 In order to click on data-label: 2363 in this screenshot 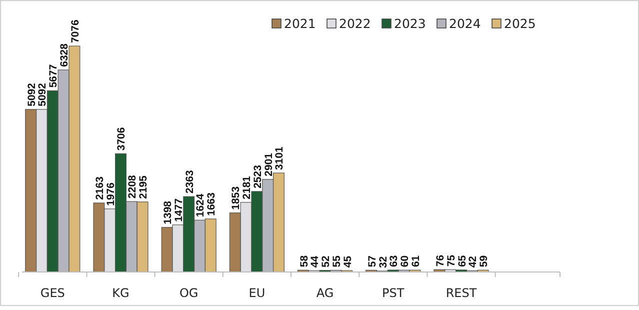, I will do `click(190, 182)`.